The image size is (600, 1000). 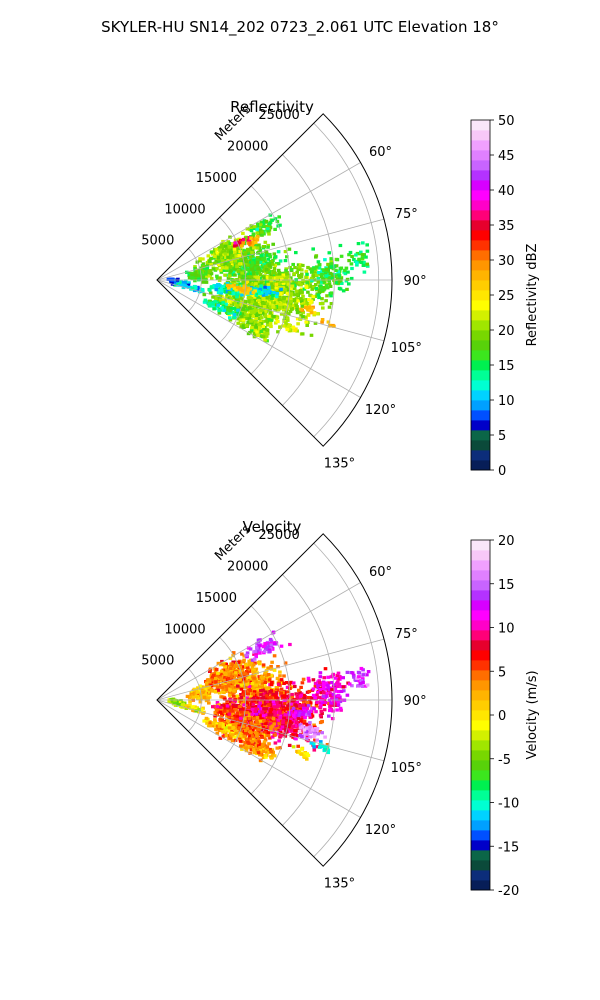 I want to click on panel-title: Reflectivity, so click(x=272, y=107).